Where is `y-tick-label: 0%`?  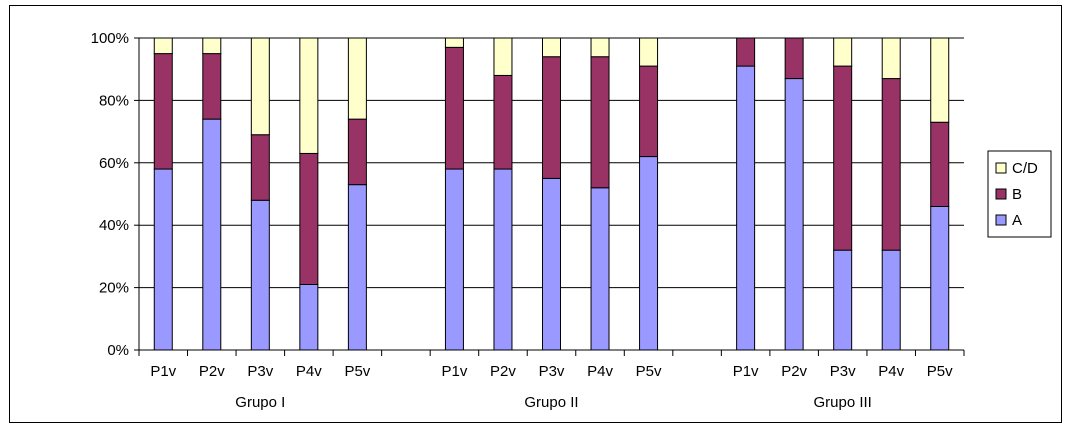
y-tick-label: 0% is located at coordinates (118, 350).